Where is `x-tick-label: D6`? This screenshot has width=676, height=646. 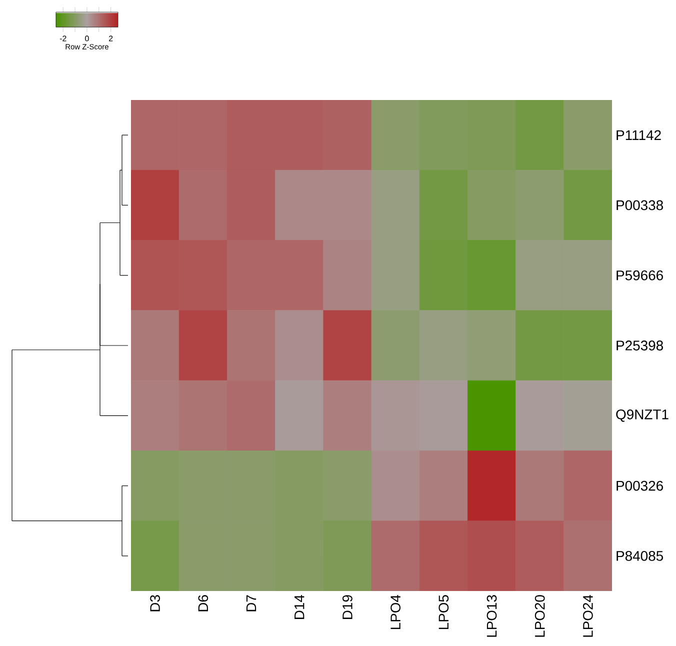 x-tick-label: D6 is located at coordinates (203, 603).